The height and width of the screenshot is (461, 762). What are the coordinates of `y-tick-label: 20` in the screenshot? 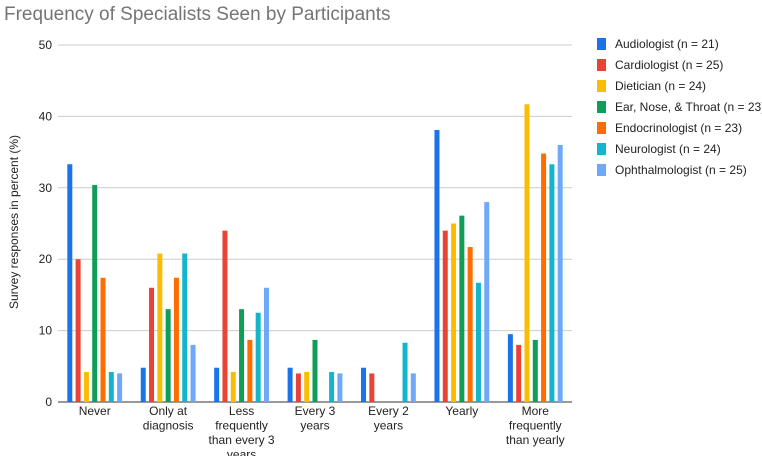 It's located at (46, 259).